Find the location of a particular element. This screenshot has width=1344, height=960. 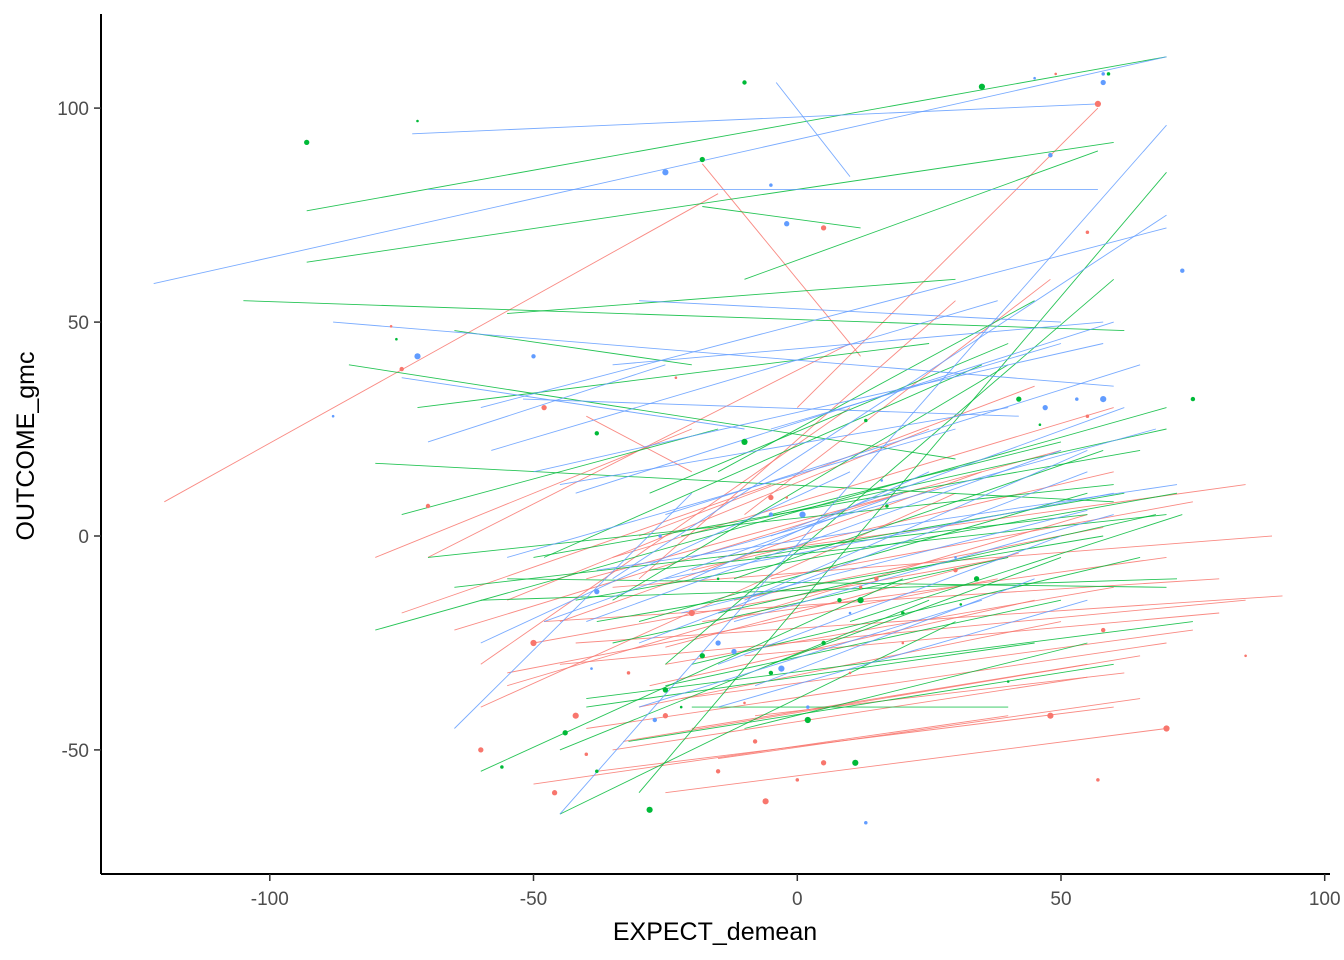

y-tick-label: 100 is located at coordinates (73, 109).